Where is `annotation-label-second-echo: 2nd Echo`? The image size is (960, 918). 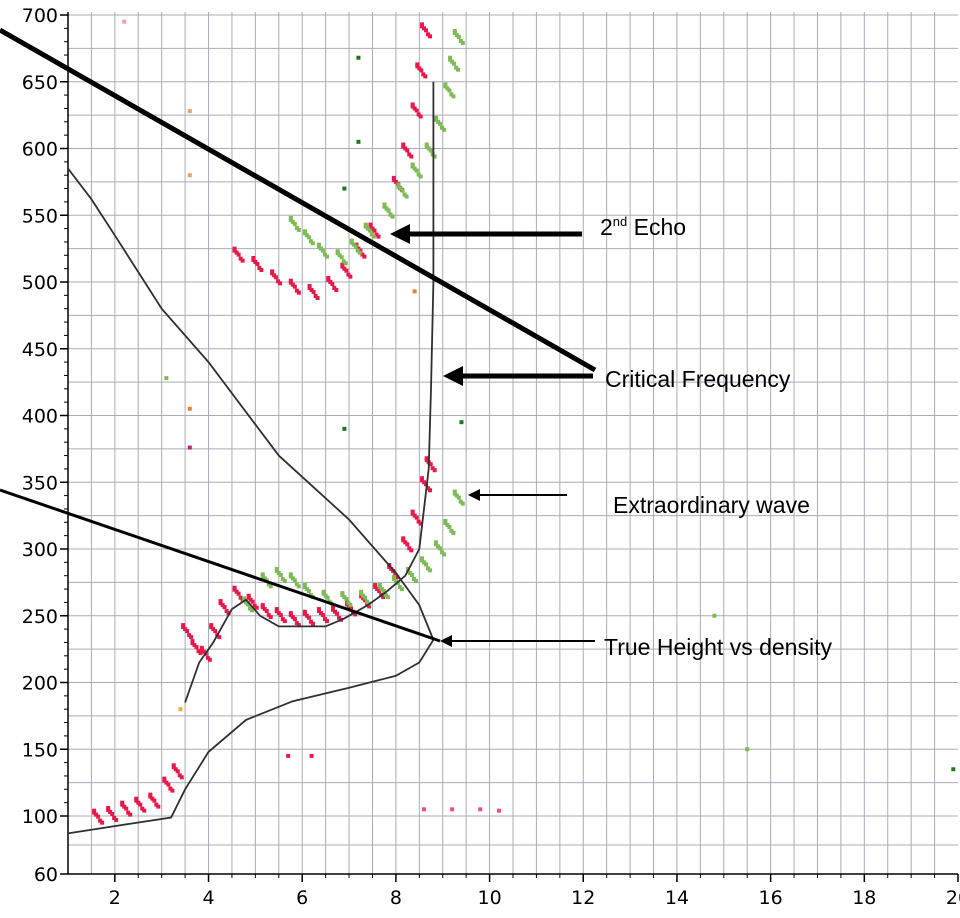
annotation-label-second-echo: 2nd Echo is located at coordinates (643, 227).